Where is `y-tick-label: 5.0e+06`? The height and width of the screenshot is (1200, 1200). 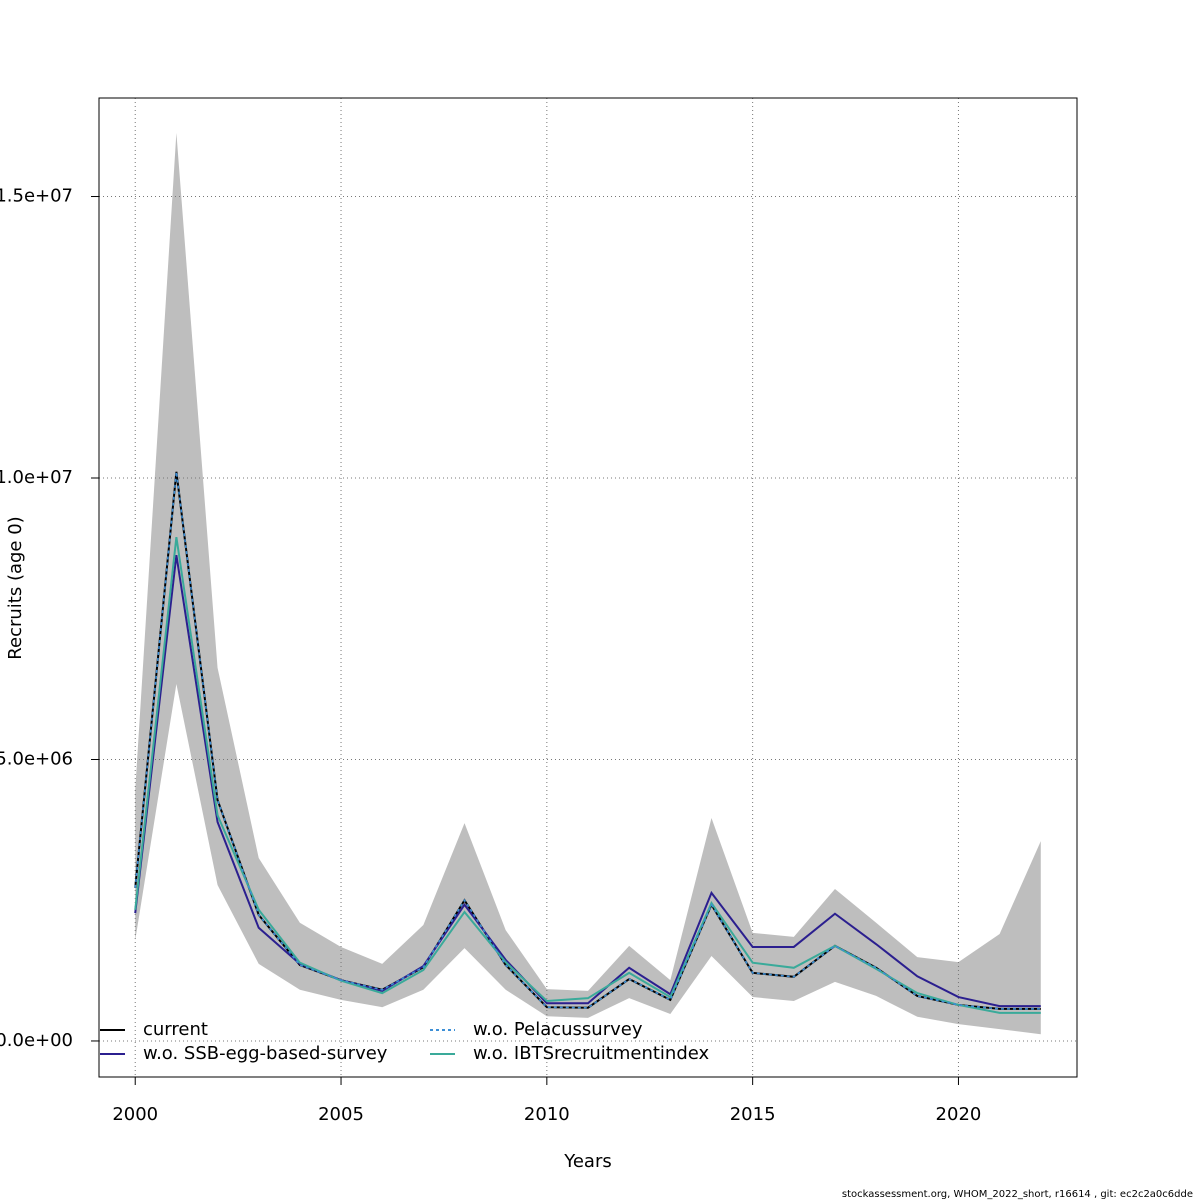 y-tick-label: 5.0e+06 is located at coordinates (36, 758).